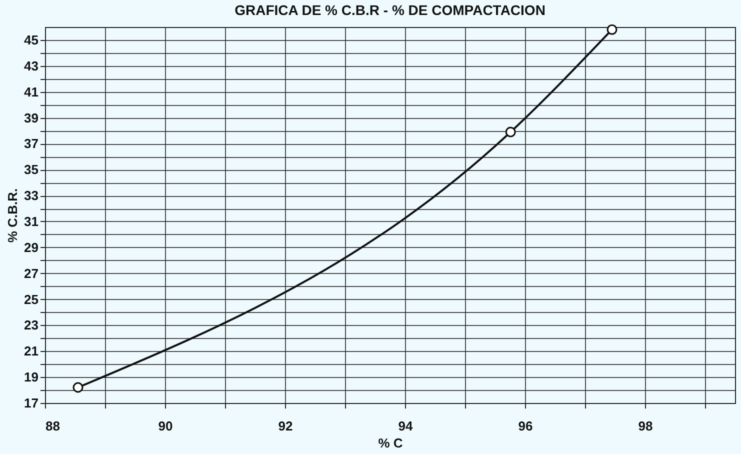 The width and height of the screenshot is (741, 454). Describe the element at coordinates (31, 351) in the screenshot. I see `y-tick-label: 21` at that location.